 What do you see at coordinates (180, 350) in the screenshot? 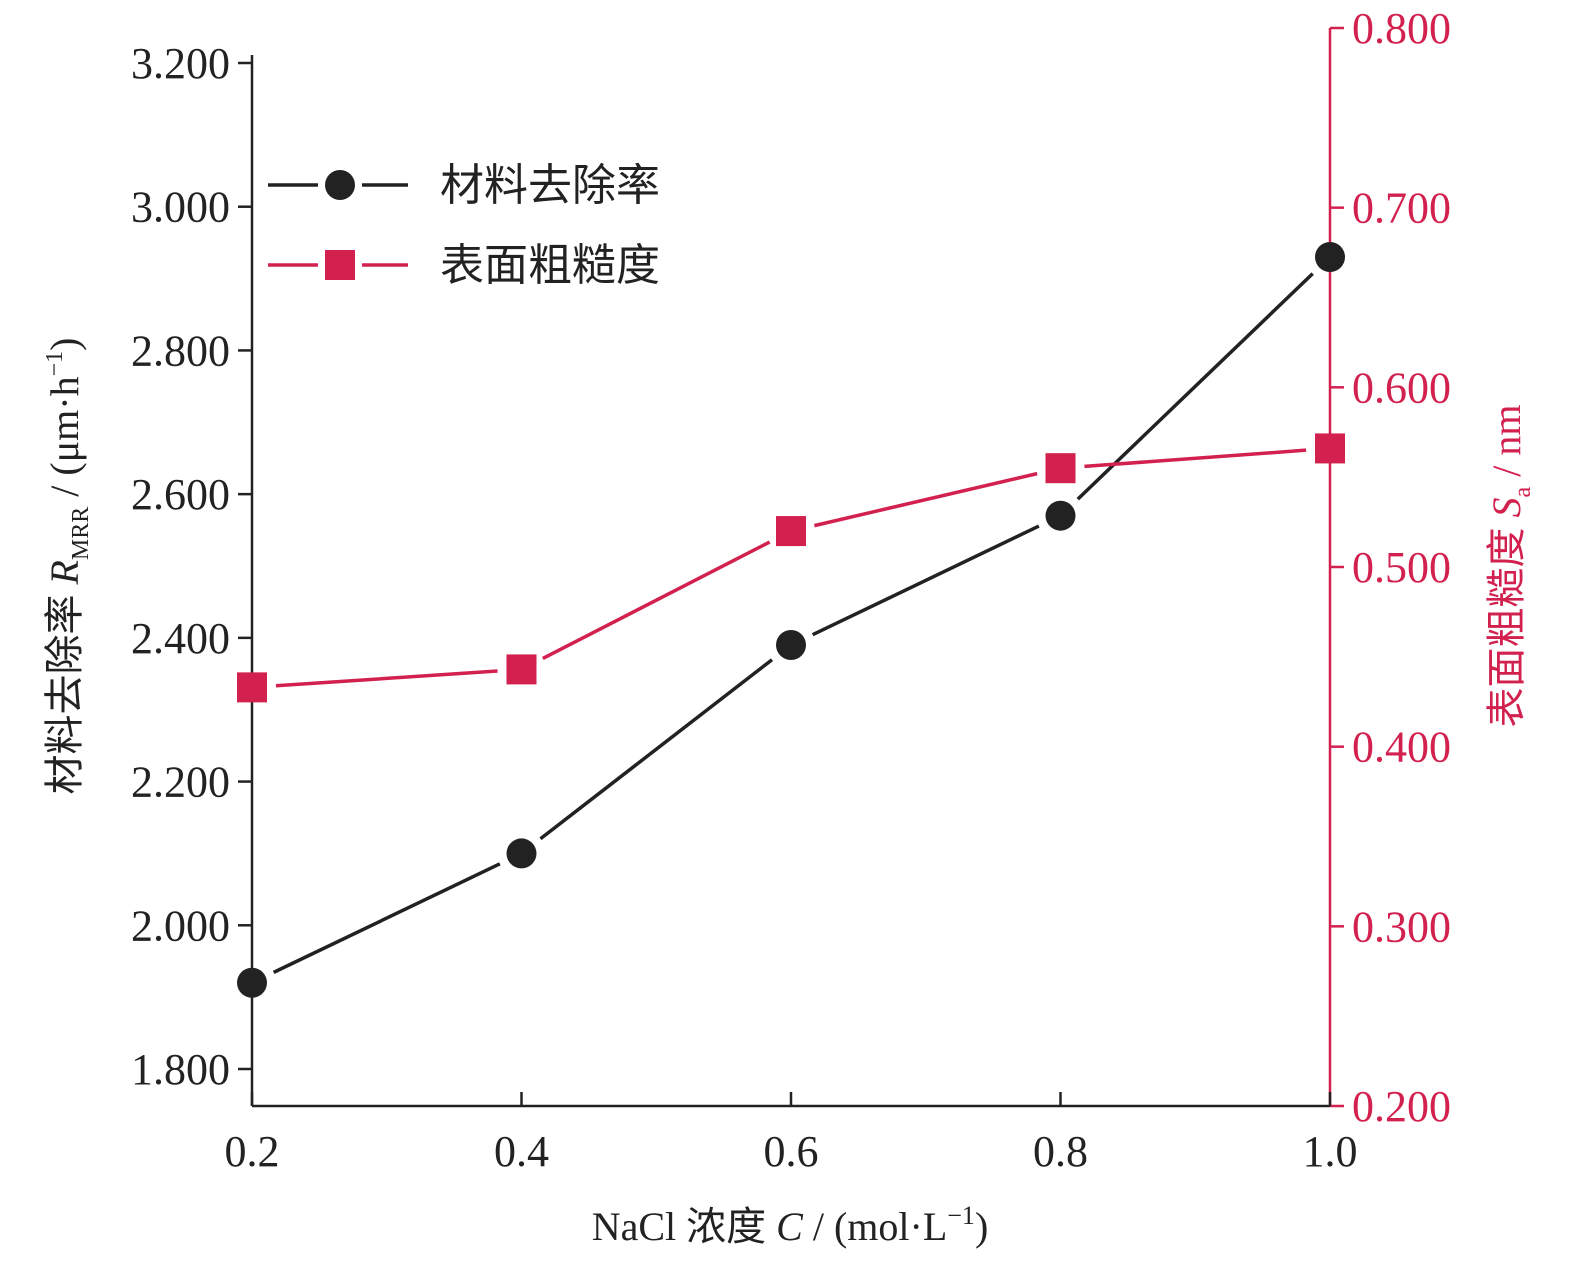
I see `left-y-tick-label: 2.800` at bounding box center [180, 350].